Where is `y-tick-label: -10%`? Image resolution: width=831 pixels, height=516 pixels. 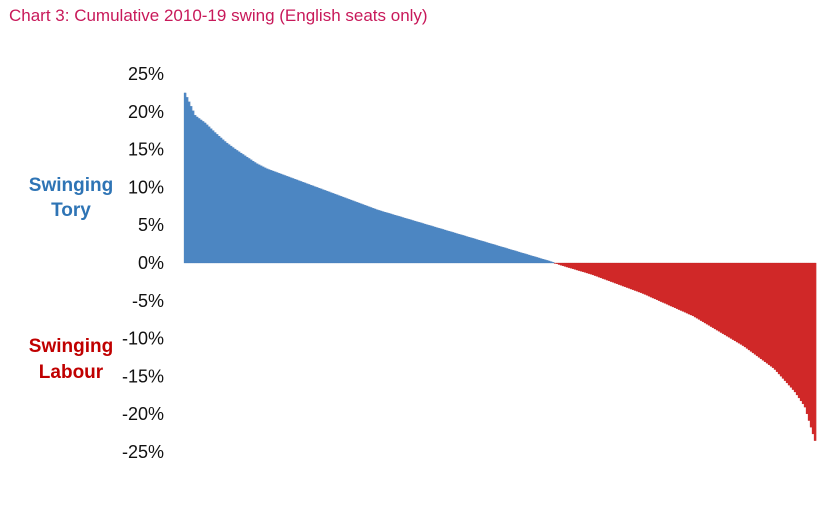
y-tick-label: -10% is located at coordinates (143, 339).